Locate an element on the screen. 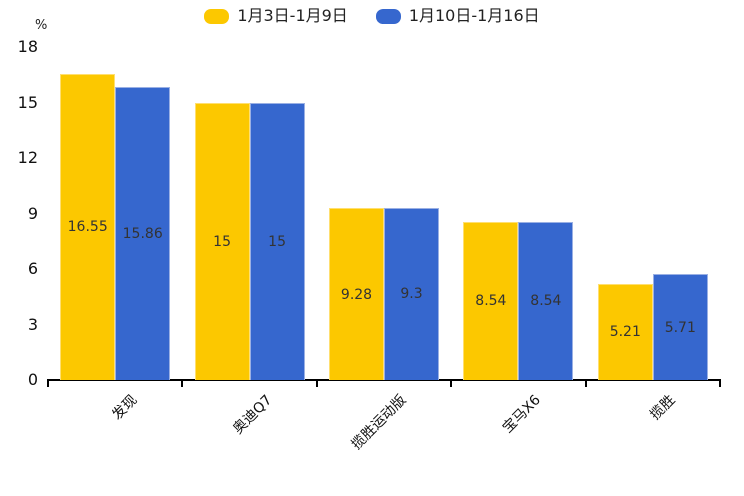  x-axis-category-label: 揽胜运动版 is located at coordinates (379, 422).